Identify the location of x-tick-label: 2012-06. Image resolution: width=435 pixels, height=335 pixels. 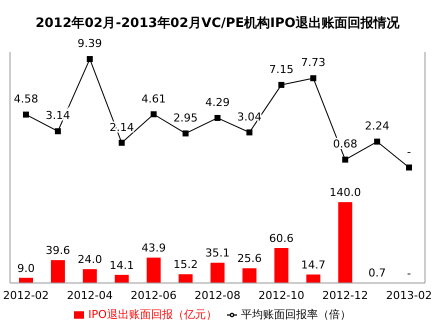
(153, 295).